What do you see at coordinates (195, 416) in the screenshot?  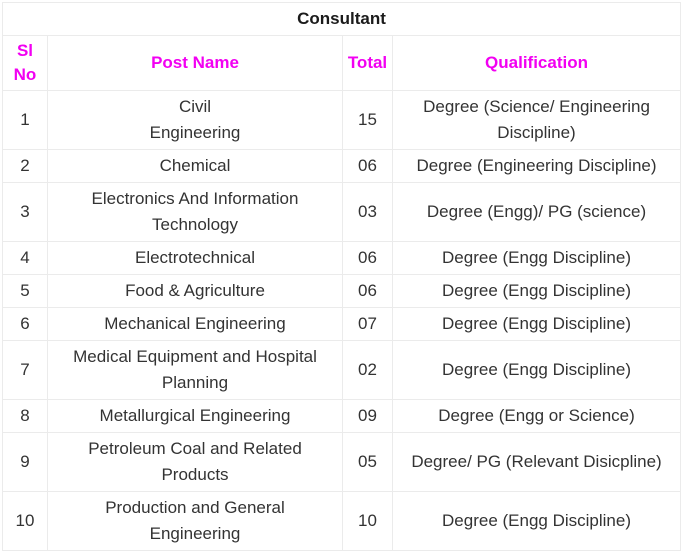 I see `post-name-cell: Metallurgical Engineering` at bounding box center [195, 416].